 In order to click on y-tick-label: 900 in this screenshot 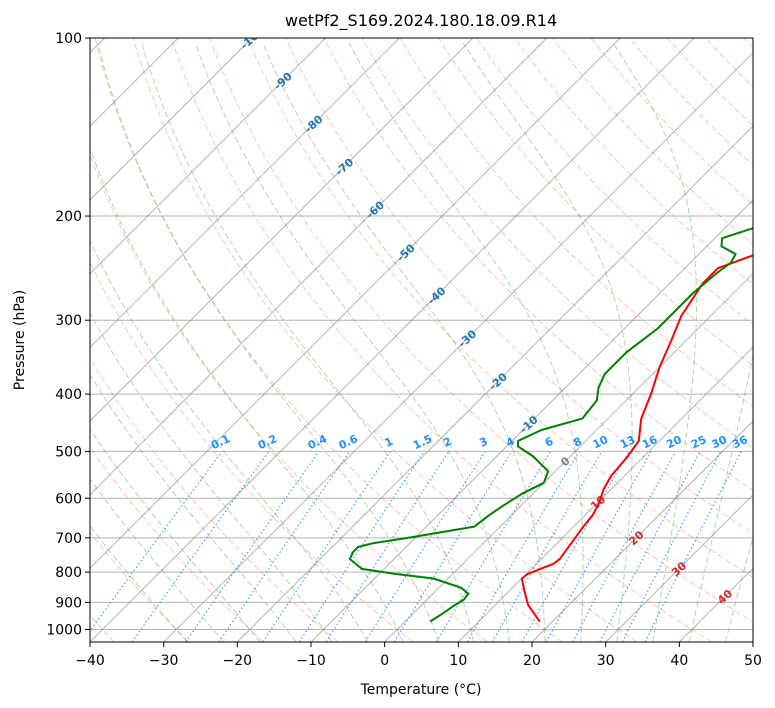, I will do `click(68, 603)`.